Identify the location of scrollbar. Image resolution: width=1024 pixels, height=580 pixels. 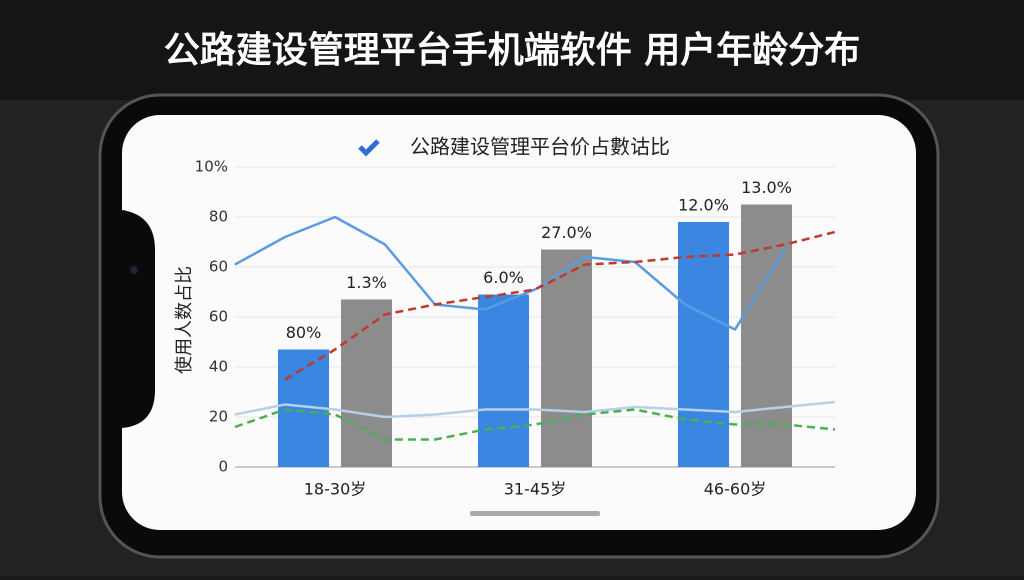
(535, 513).